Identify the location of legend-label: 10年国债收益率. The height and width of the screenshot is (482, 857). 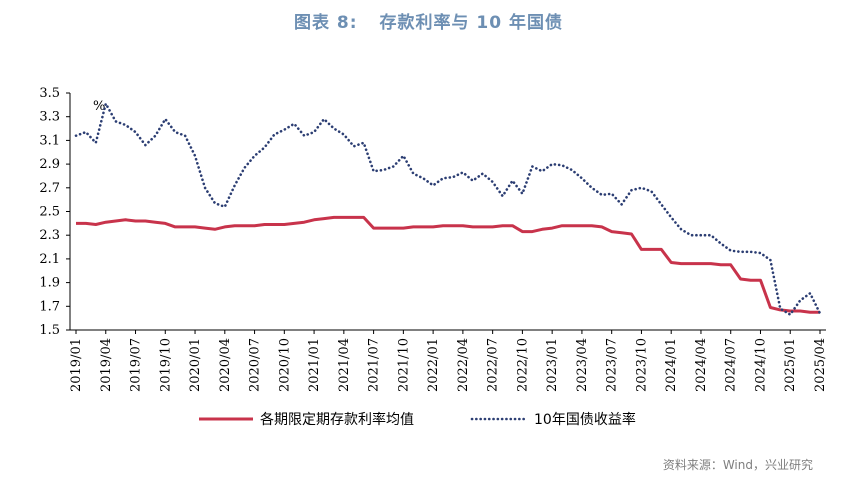
(585, 419).